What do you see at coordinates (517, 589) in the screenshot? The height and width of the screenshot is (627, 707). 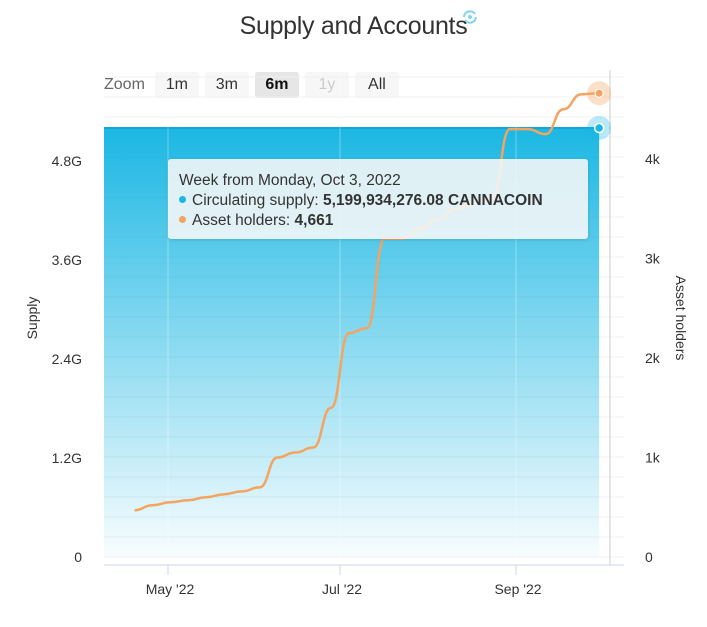 I see `x-tick-label: Sep '22` at bounding box center [517, 589].